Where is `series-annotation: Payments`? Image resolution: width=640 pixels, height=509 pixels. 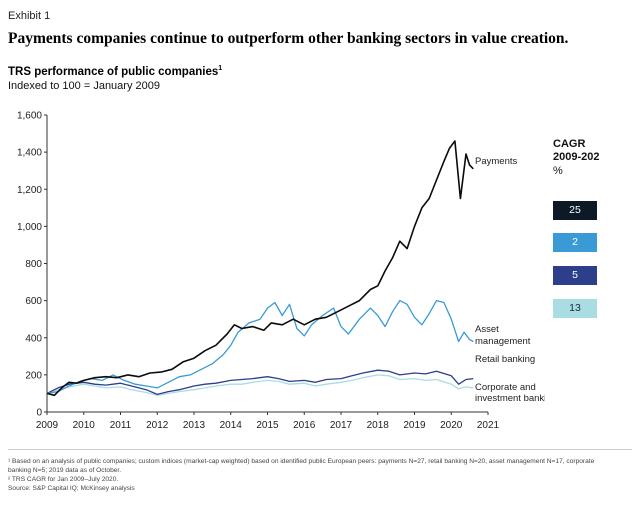 series-annotation: Payments is located at coordinates (496, 161).